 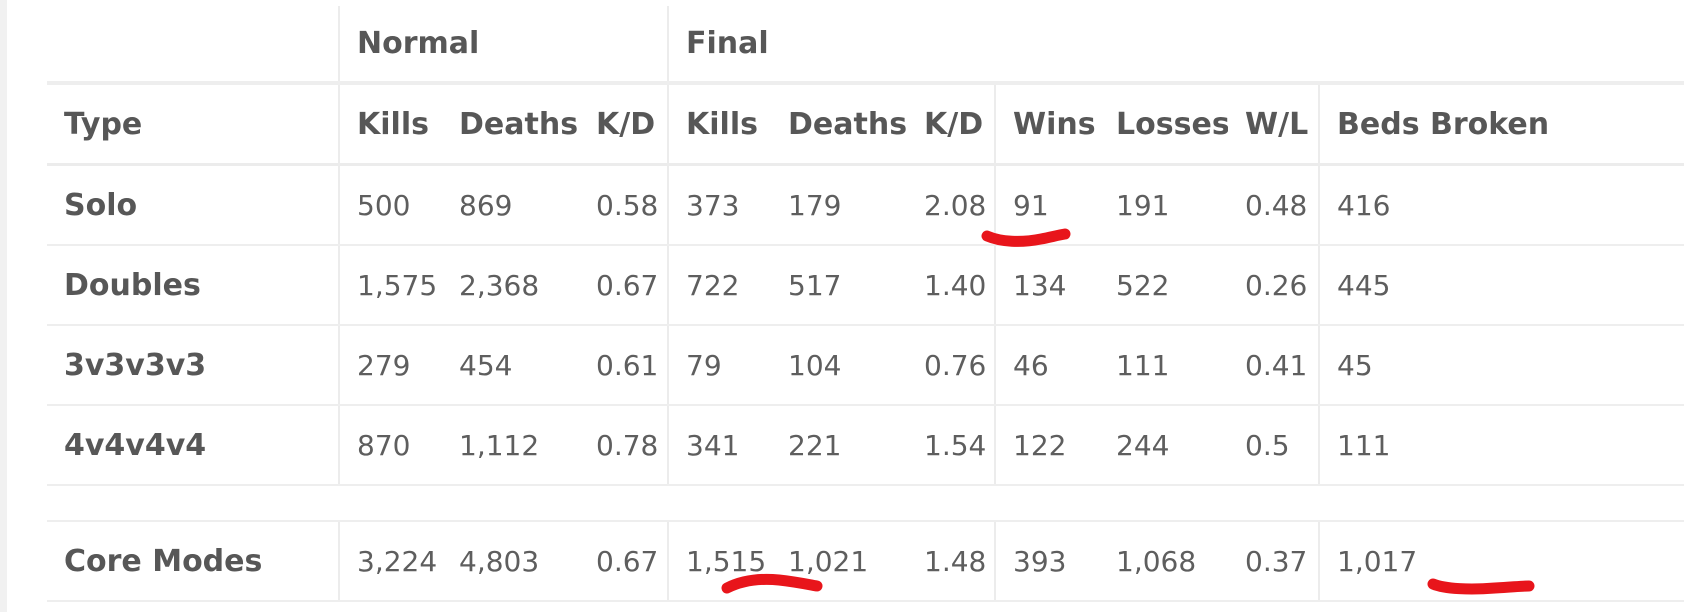 What do you see at coordinates (193, 285) in the screenshot?
I see `row-type: Doubles` at bounding box center [193, 285].